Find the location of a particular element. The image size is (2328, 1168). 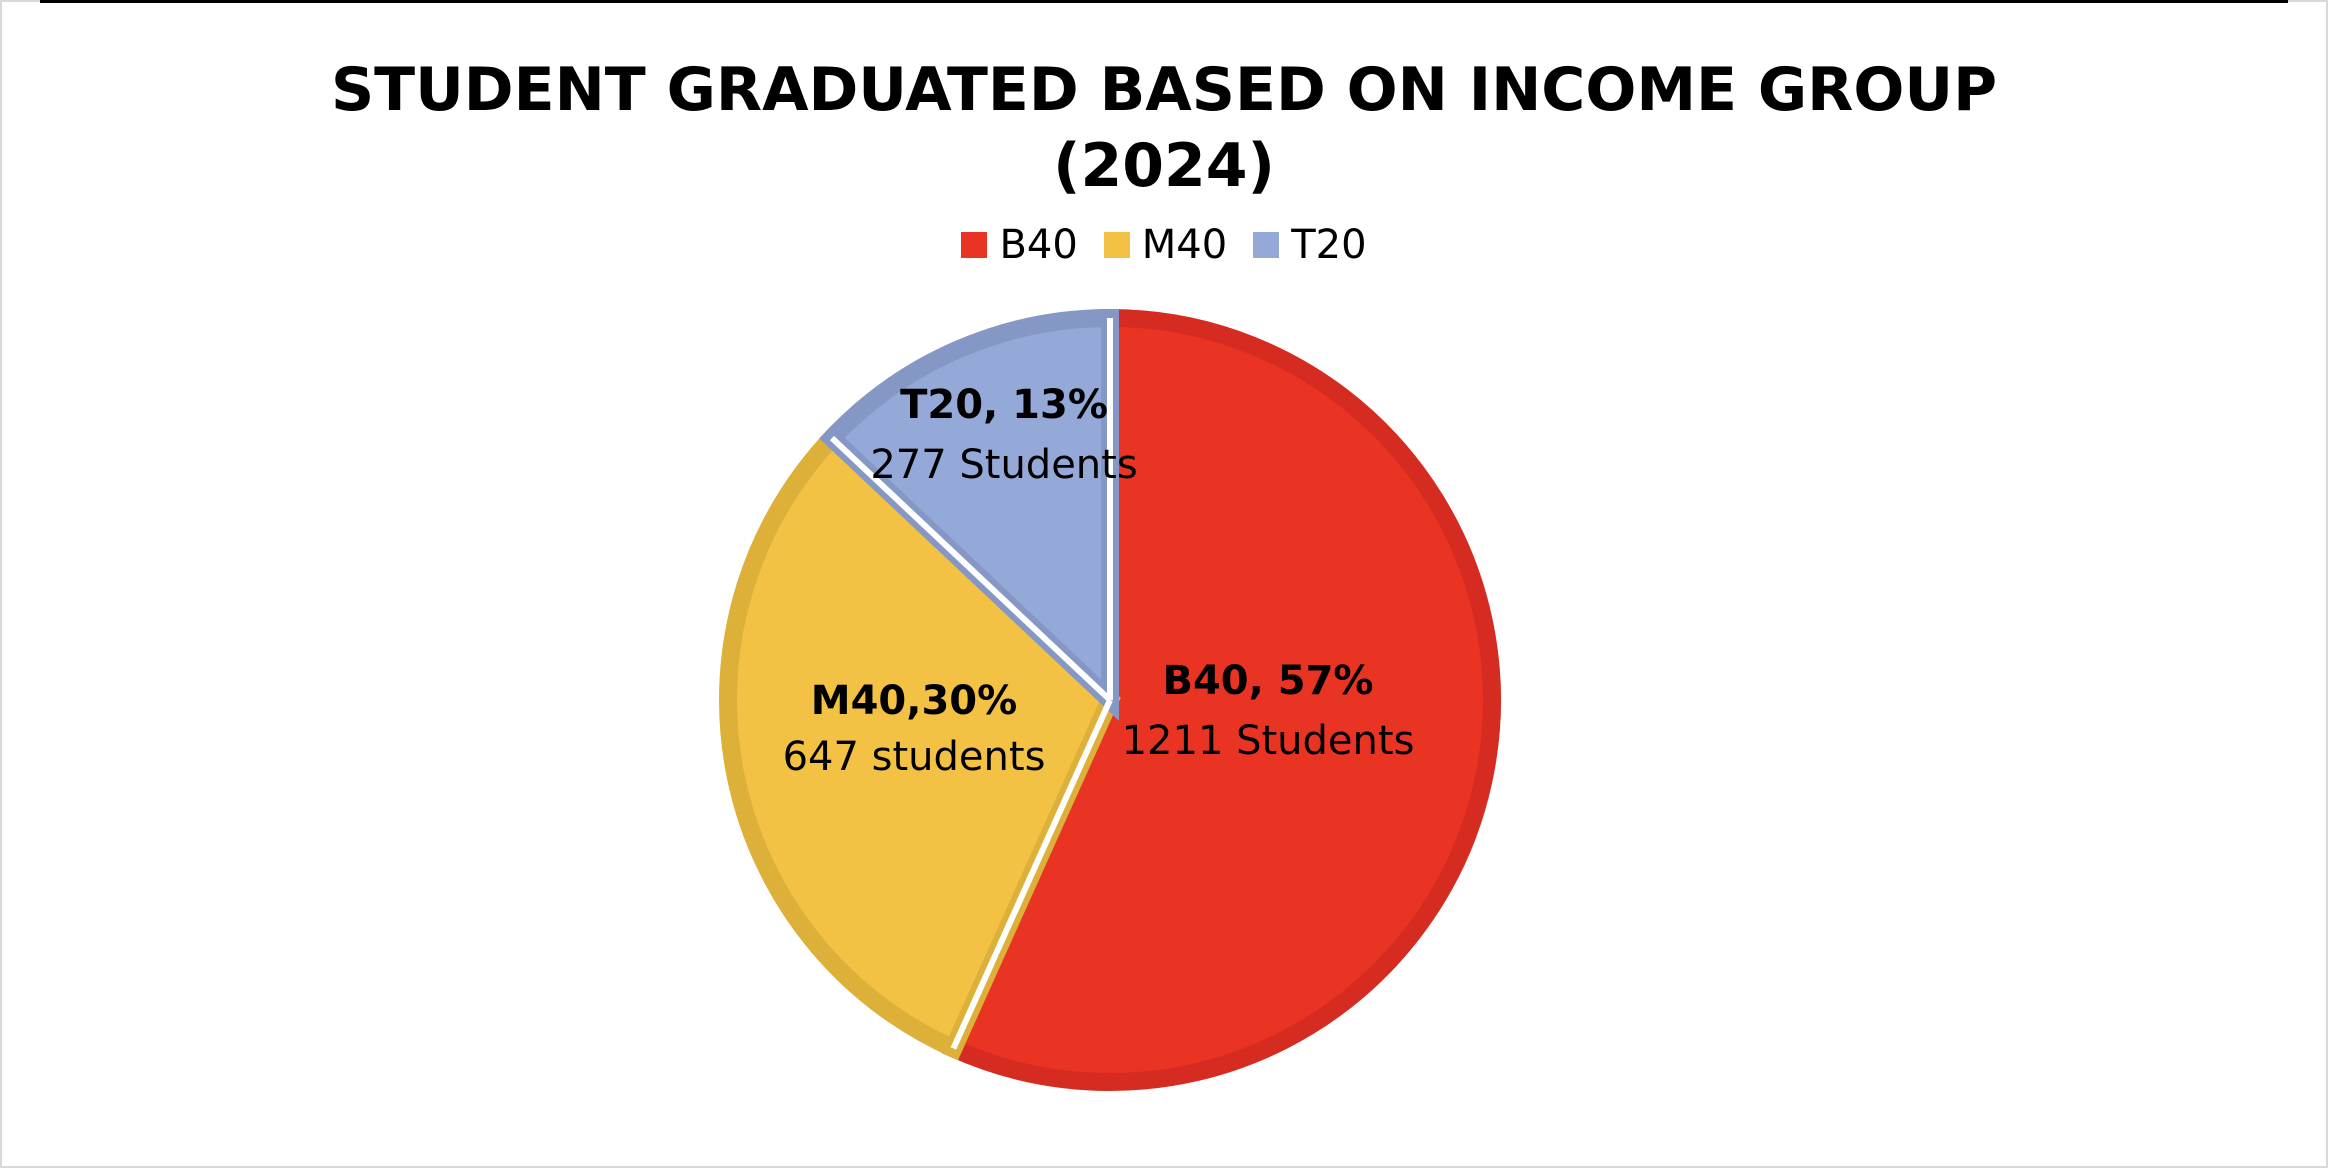

legend-swatch-m40 is located at coordinates (1116, 245).